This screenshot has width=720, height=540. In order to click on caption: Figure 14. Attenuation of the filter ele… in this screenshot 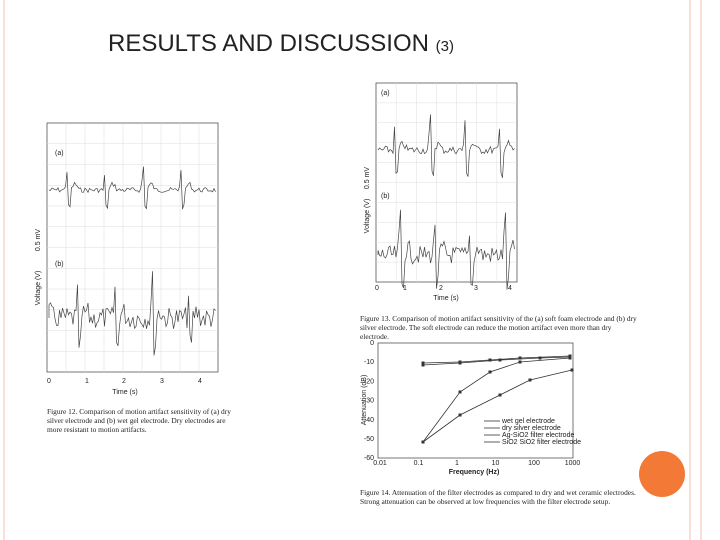, I will do `click(498, 497)`.